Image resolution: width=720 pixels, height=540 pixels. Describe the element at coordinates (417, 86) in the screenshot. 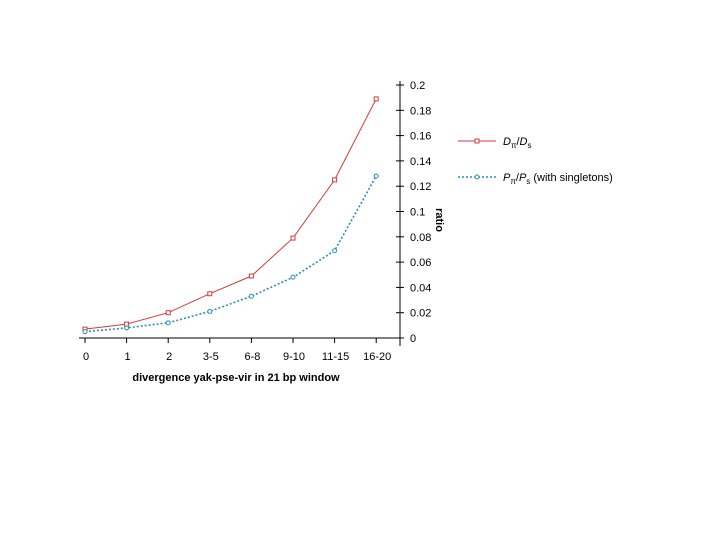

I see `y-tick-label: 0.2` at that location.